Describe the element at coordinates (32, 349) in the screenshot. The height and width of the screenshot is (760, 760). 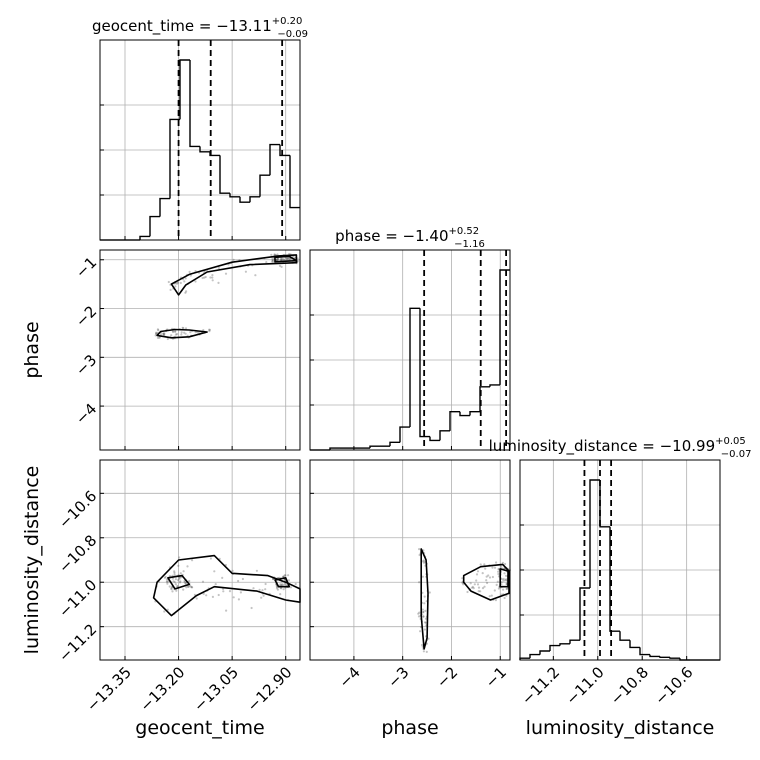
I see `axis-label-y-phase: phase` at that location.